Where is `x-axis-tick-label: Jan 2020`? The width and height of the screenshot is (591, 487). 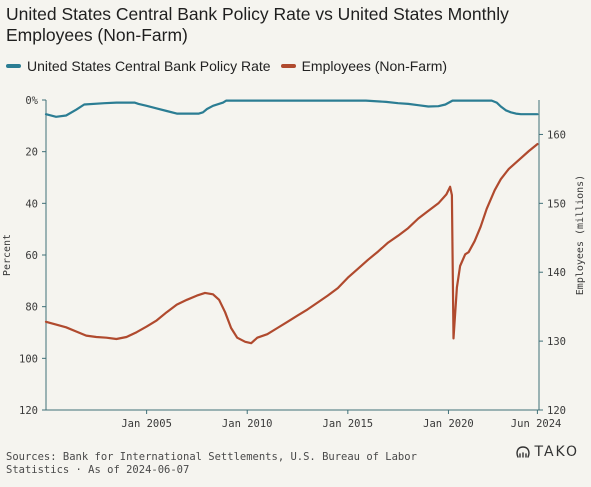 x-axis-tick-label: Jan 2020 is located at coordinates (448, 424).